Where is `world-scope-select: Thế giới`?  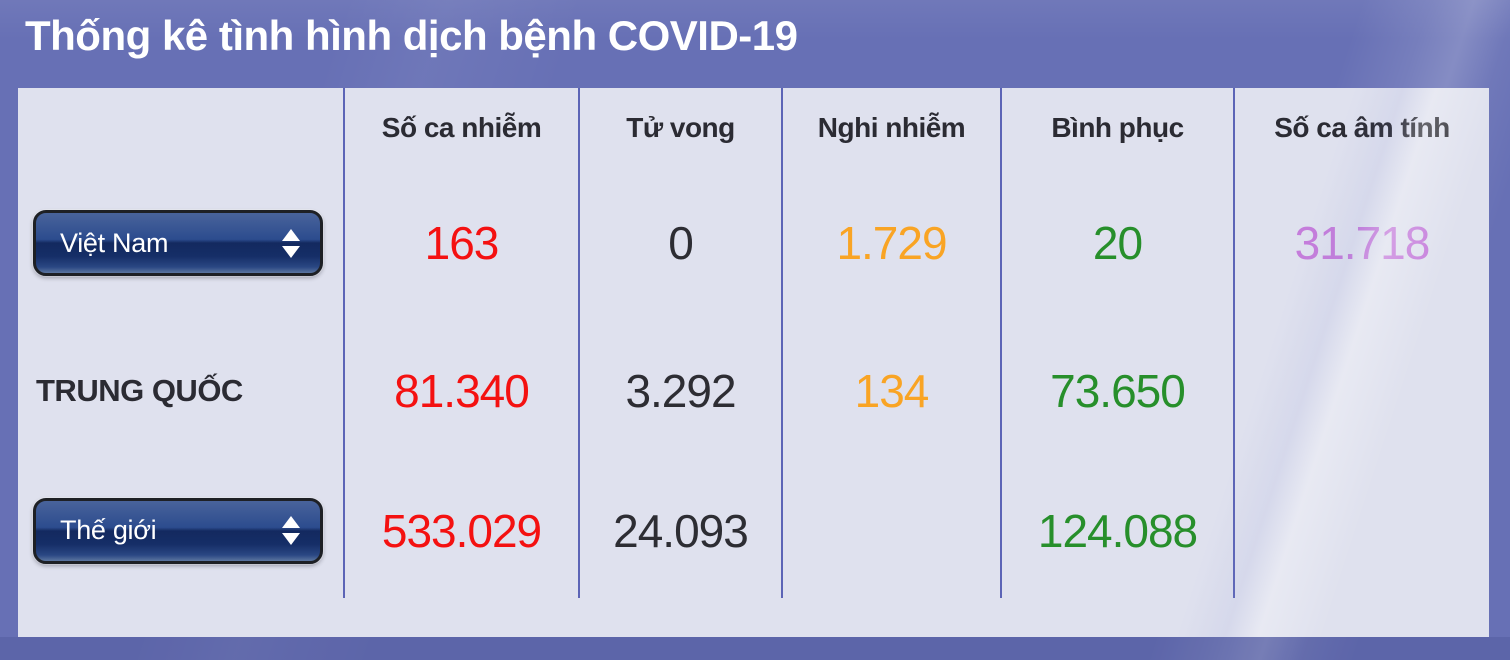
world-scope-select: Thế giới is located at coordinates (178, 530).